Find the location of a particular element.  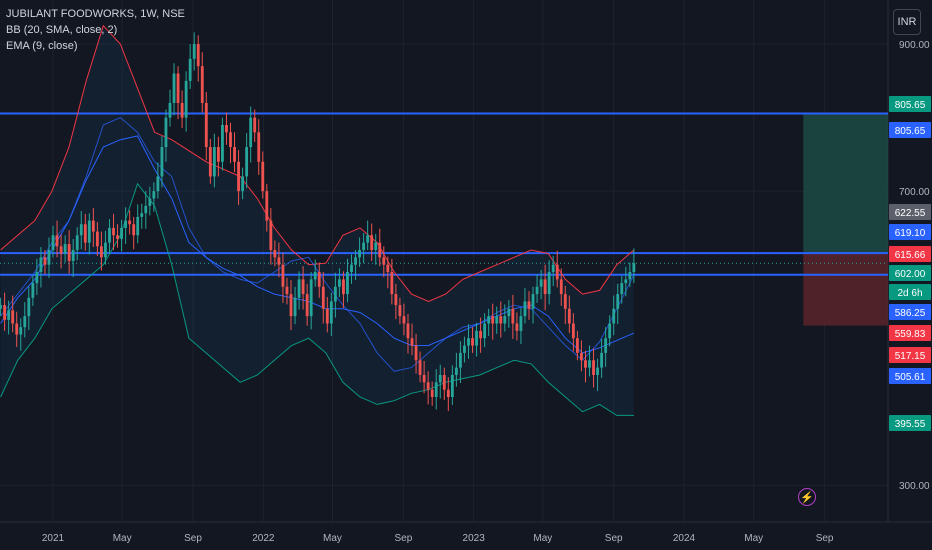

ema-indicator-label: EMA (9, close) is located at coordinates (42, 46).